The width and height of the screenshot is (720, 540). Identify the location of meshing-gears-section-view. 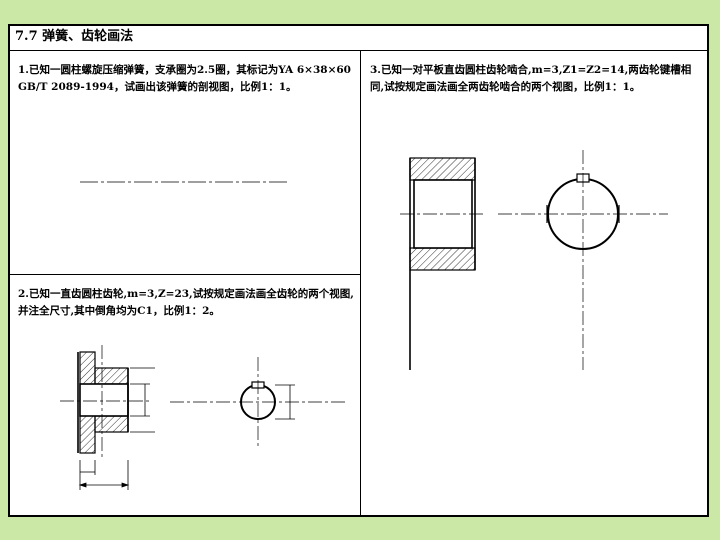
(442, 263).